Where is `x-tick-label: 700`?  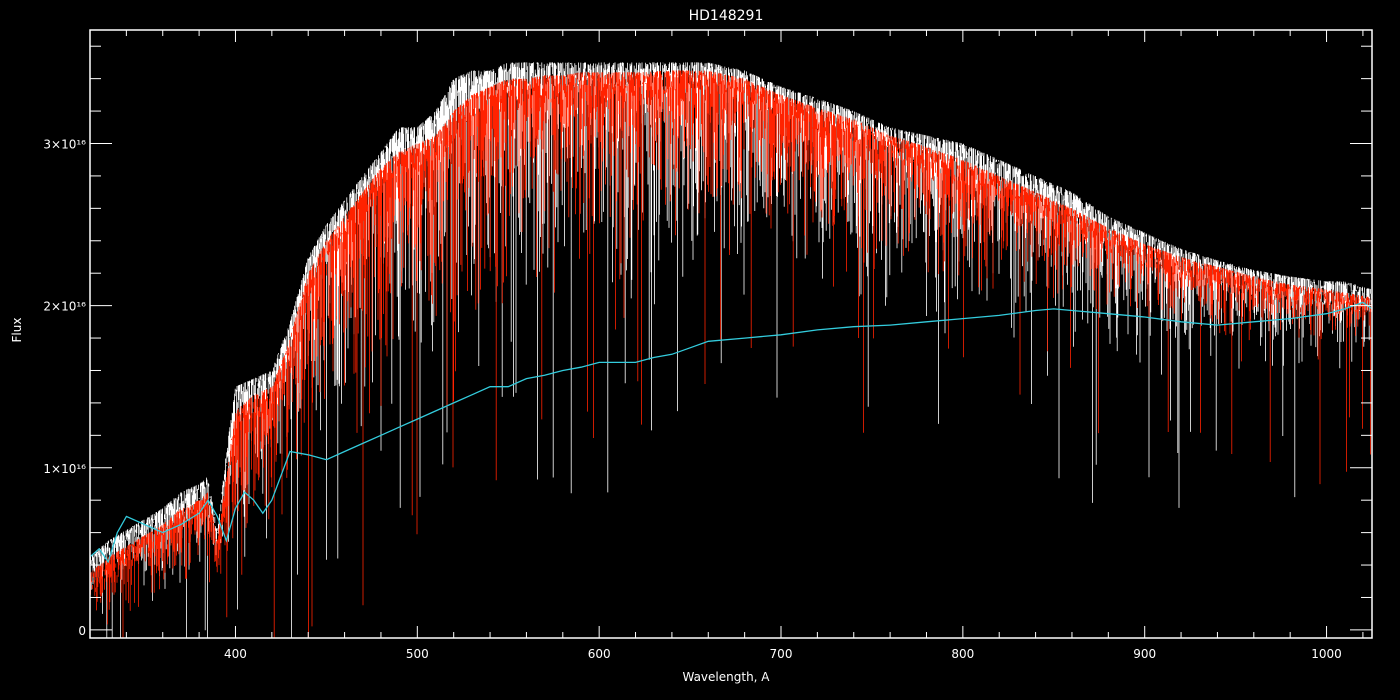 x-tick-label: 700 is located at coordinates (781, 654).